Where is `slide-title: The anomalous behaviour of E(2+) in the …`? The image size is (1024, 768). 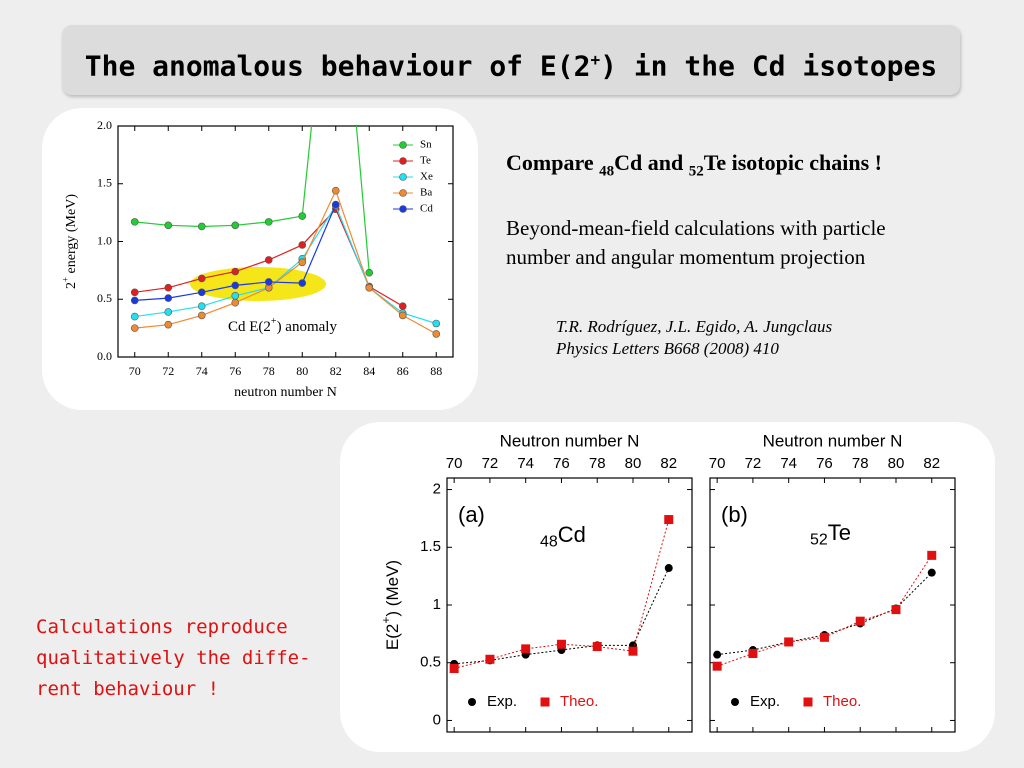
slide-title: The anomalous behaviour of E(2+) in the … is located at coordinates (511, 60).